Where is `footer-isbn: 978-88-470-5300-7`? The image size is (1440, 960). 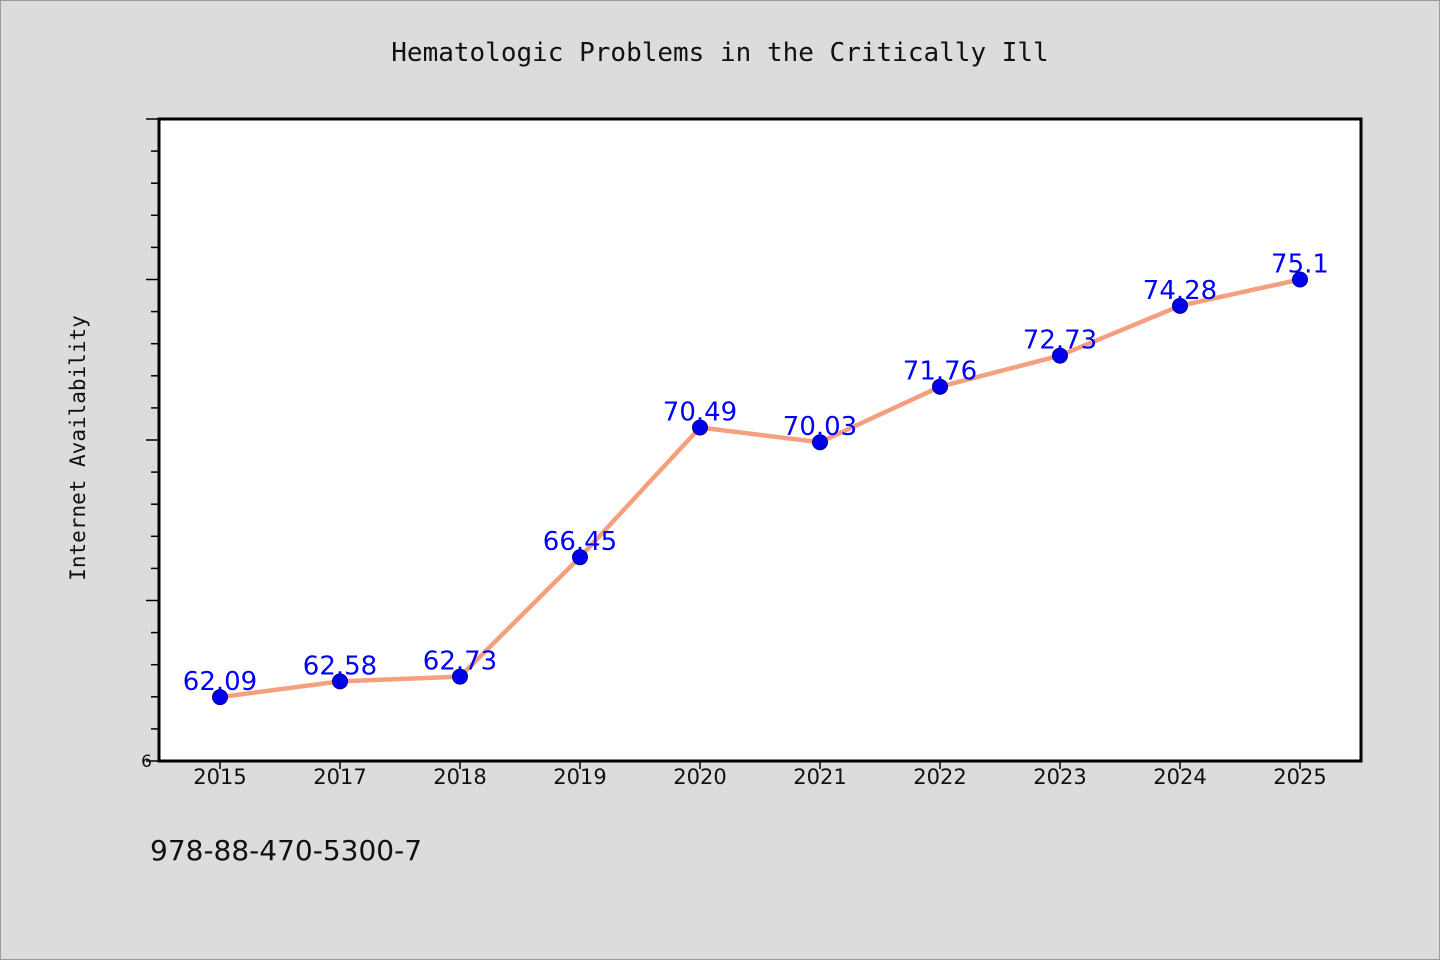
footer-isbn: 978-88-470-5300-7 is located at coordinates (286, 850).